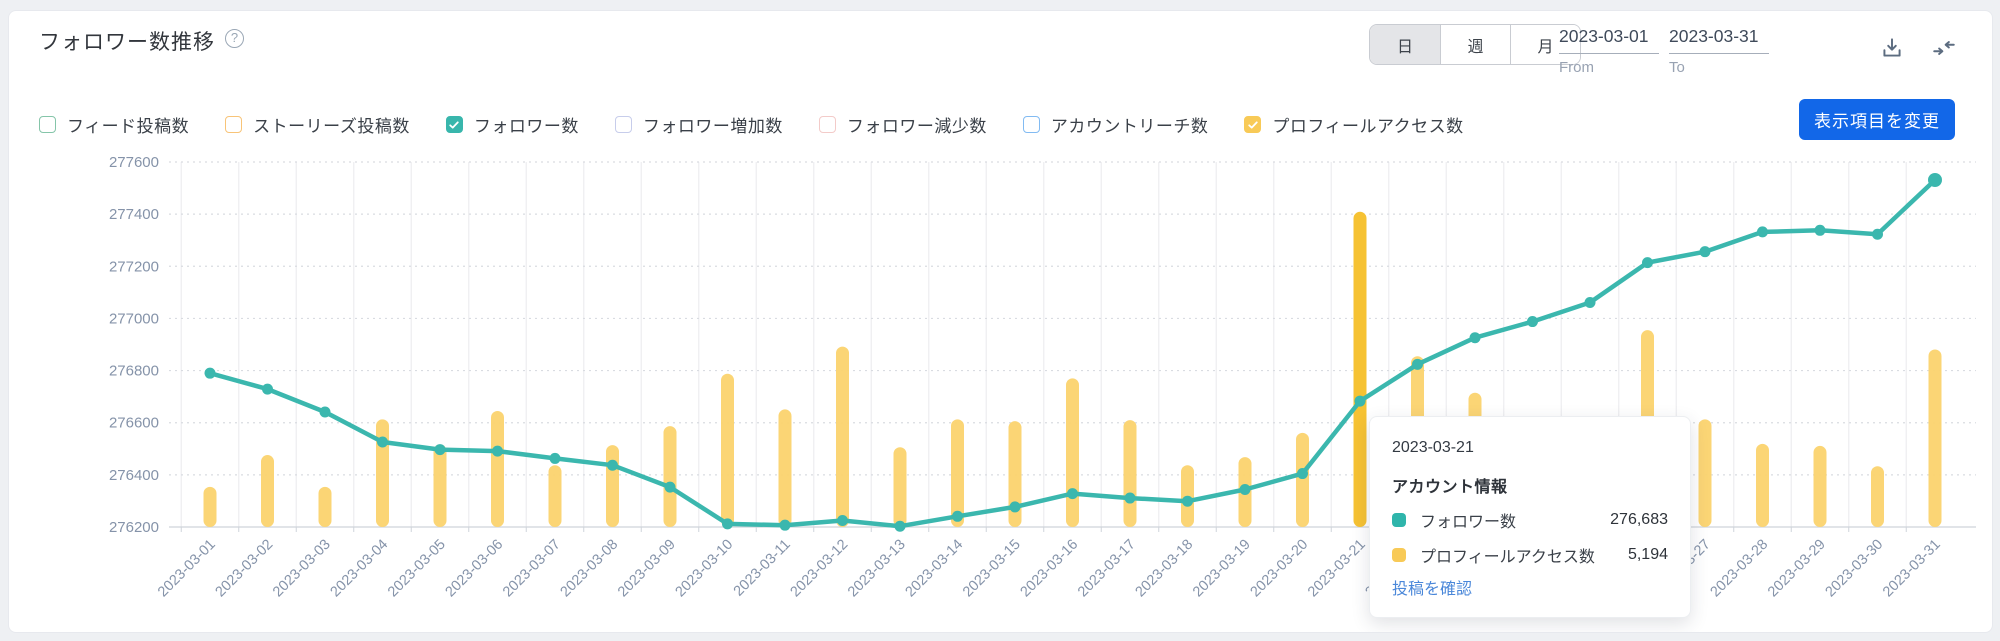 Image resolution: width=2000 pixels, height=641 pixels. I want to click on date-to-input, so click(1719, 39).